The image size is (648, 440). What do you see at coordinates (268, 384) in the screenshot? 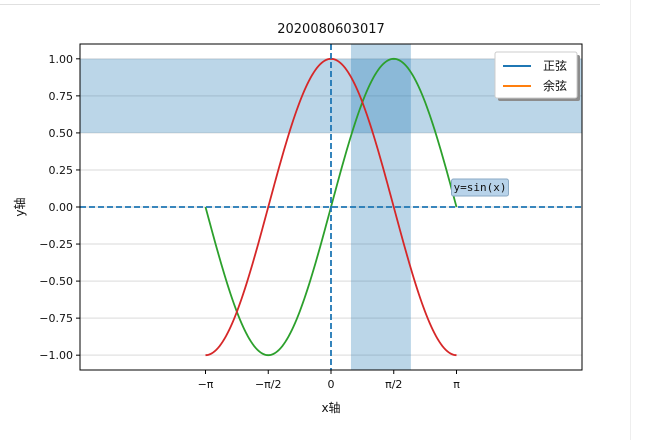
I see `x-tick-label: −π/2` at bounding box center [268, 384].